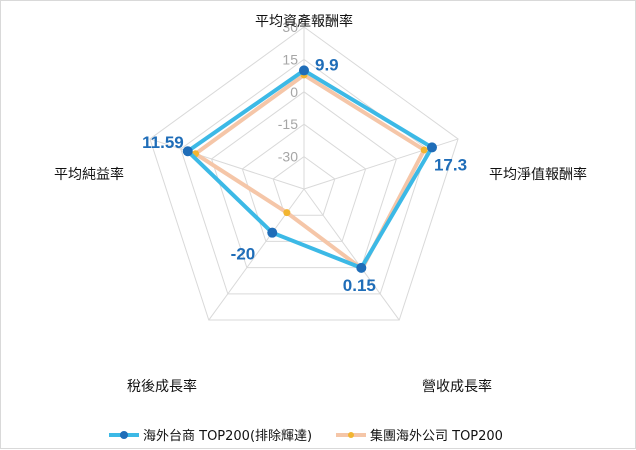  What do you see at coordinates (290, 27) in the screenshot?
I see `tick-label: 30` at bounding box center [290, 27].